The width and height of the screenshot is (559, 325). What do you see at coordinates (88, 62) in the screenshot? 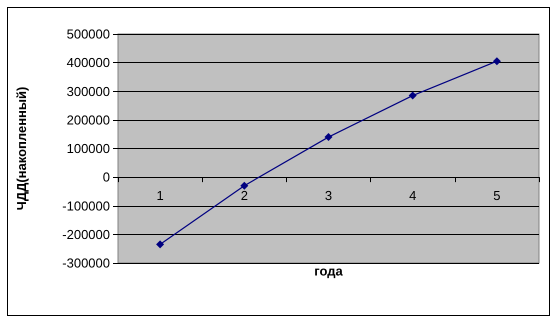
I see `y-tick-label: 400000` at bounding box center [88, 62].